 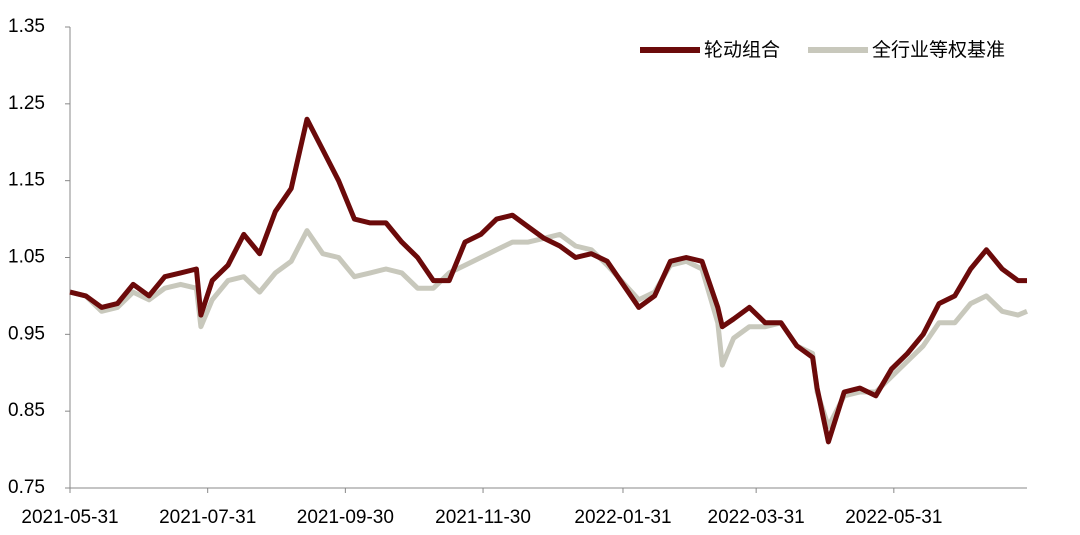 I want to click on x-tick-label: 2022-03-31, so click(x=756, y=517).